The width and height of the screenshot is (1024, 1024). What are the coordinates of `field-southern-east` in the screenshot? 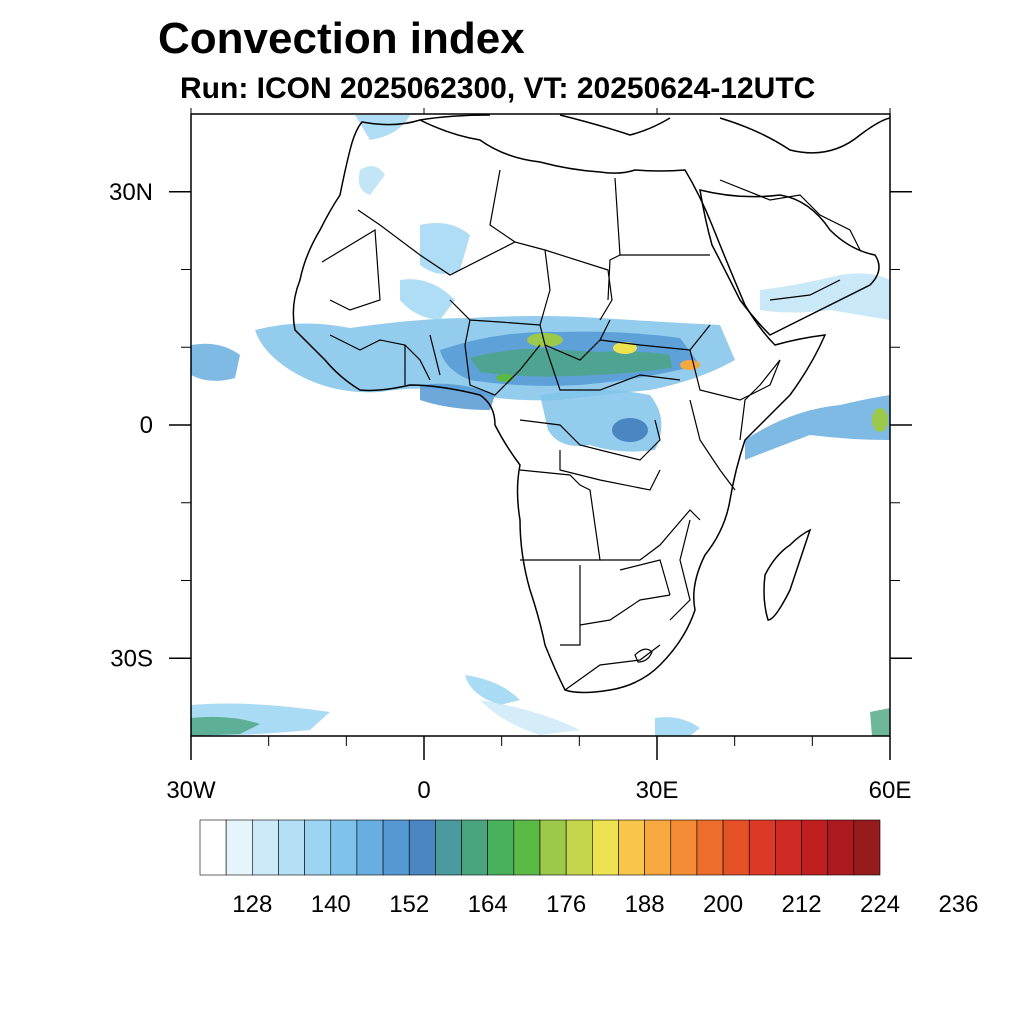 It's located at (880, 722).